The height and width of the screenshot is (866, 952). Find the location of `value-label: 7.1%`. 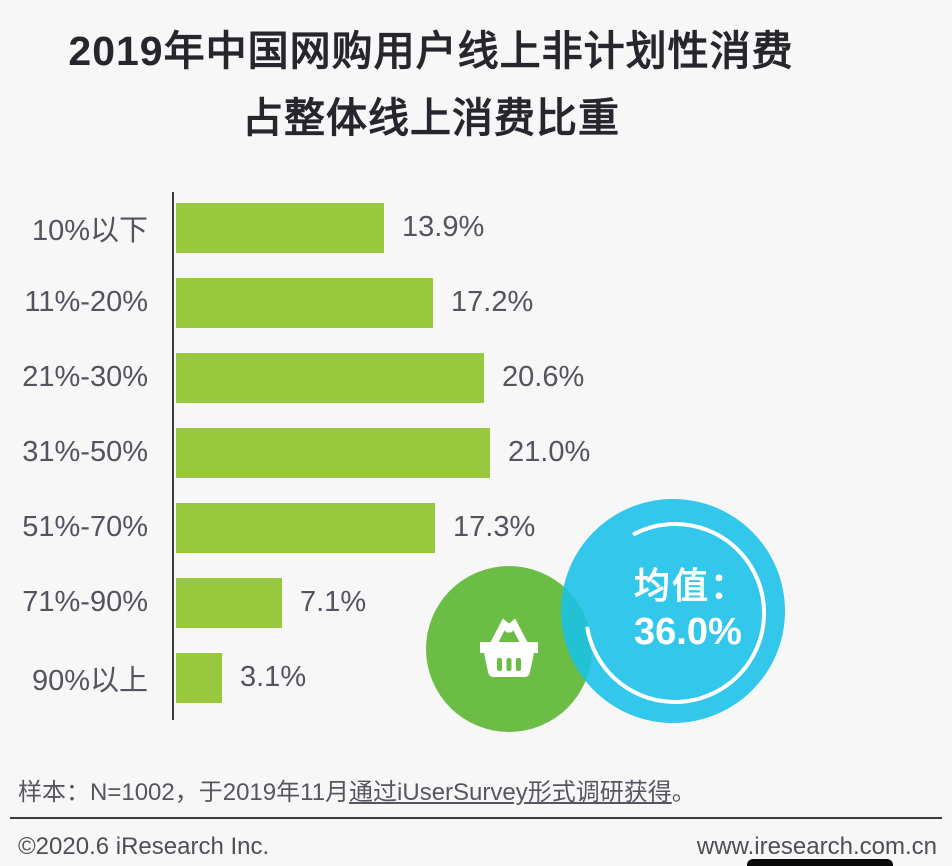

value-label: 7.1% is located at coordinates (333, 602).